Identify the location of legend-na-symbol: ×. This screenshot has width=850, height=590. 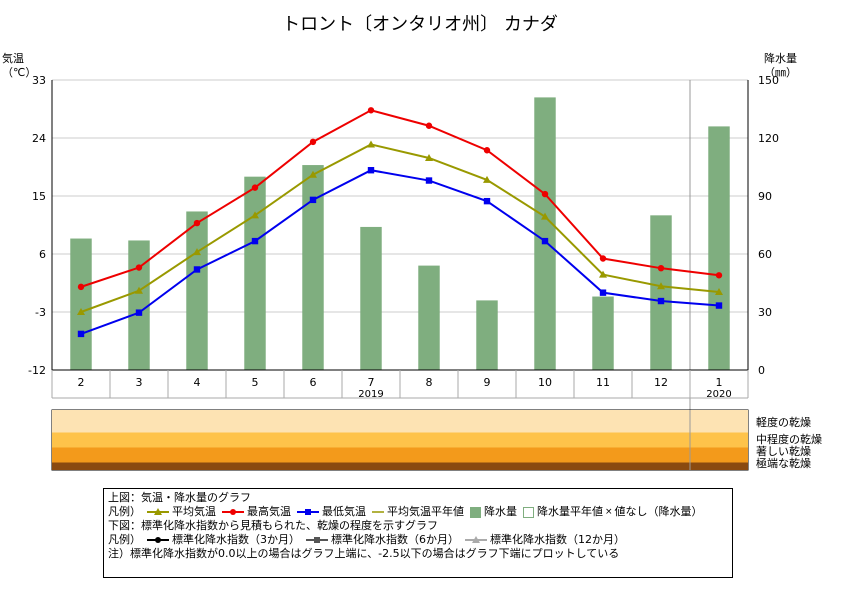
(609, 512).